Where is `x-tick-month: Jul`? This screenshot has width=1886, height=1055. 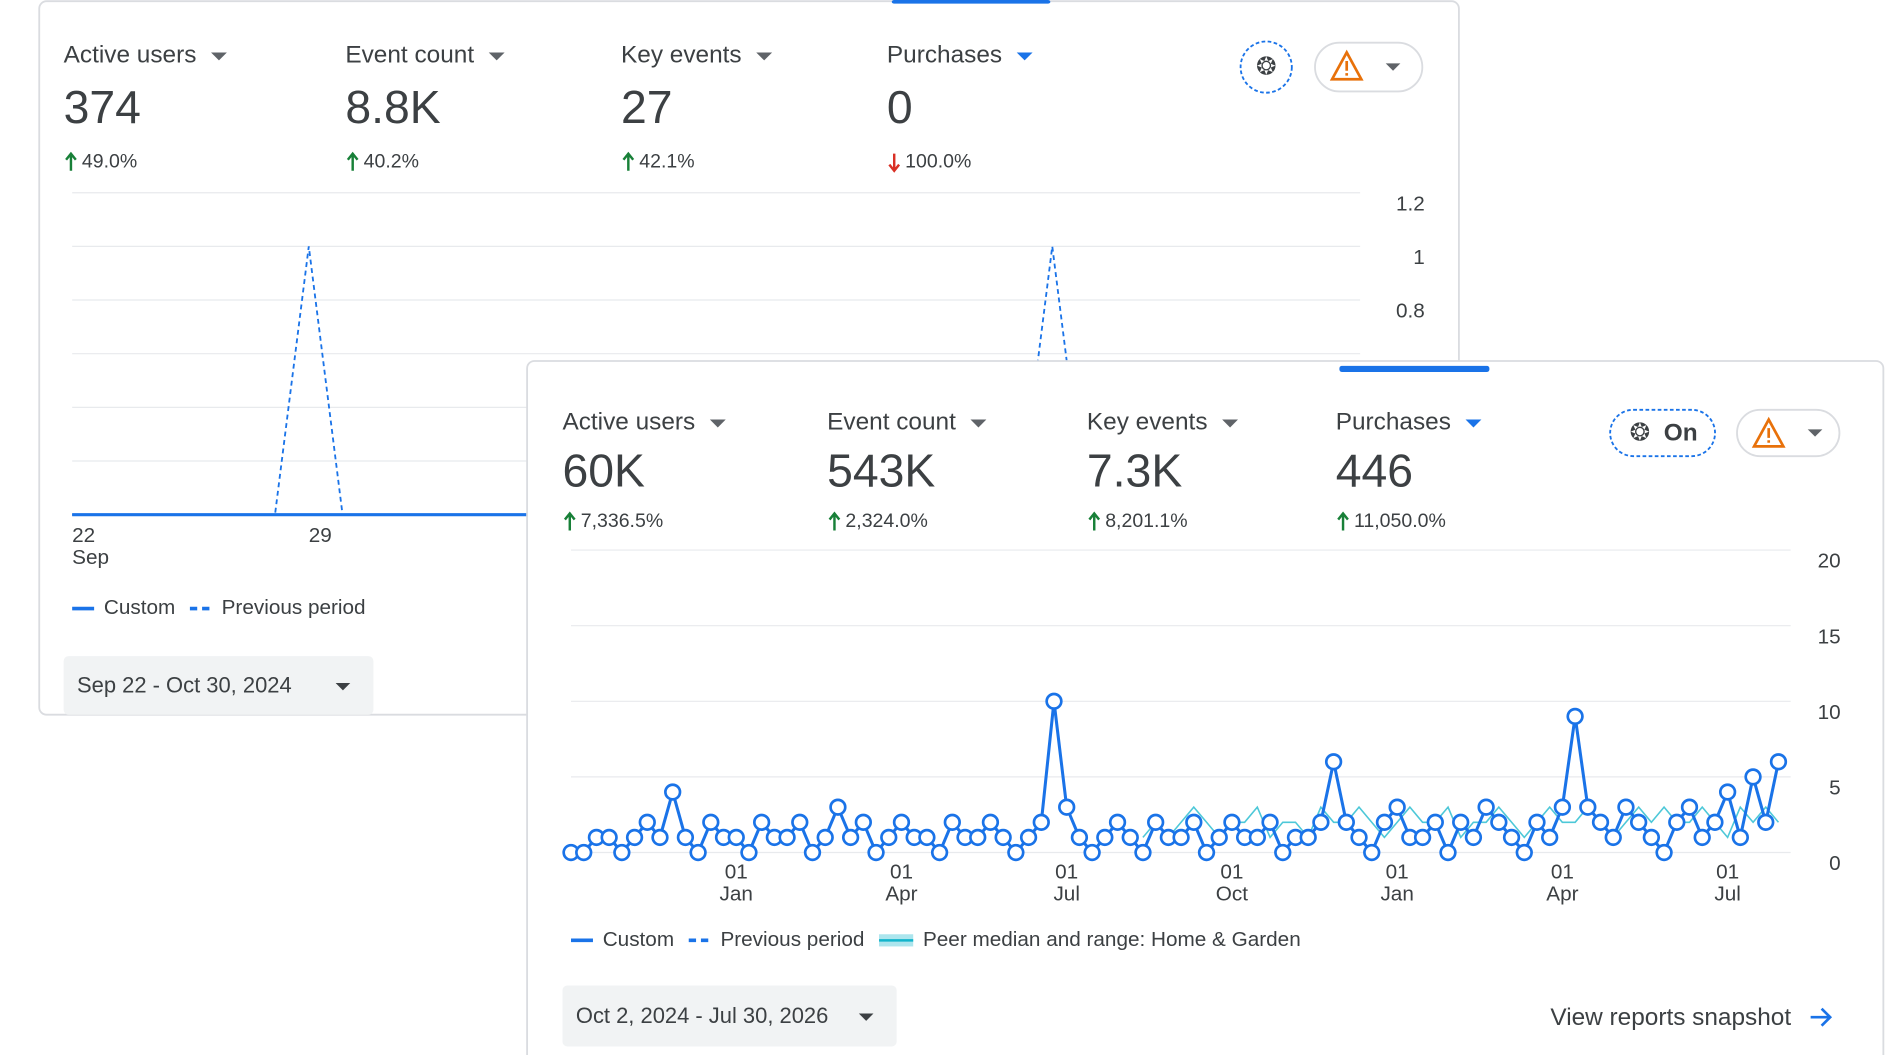 x-tick-month: Jul is located at coordinates (1727, 894).